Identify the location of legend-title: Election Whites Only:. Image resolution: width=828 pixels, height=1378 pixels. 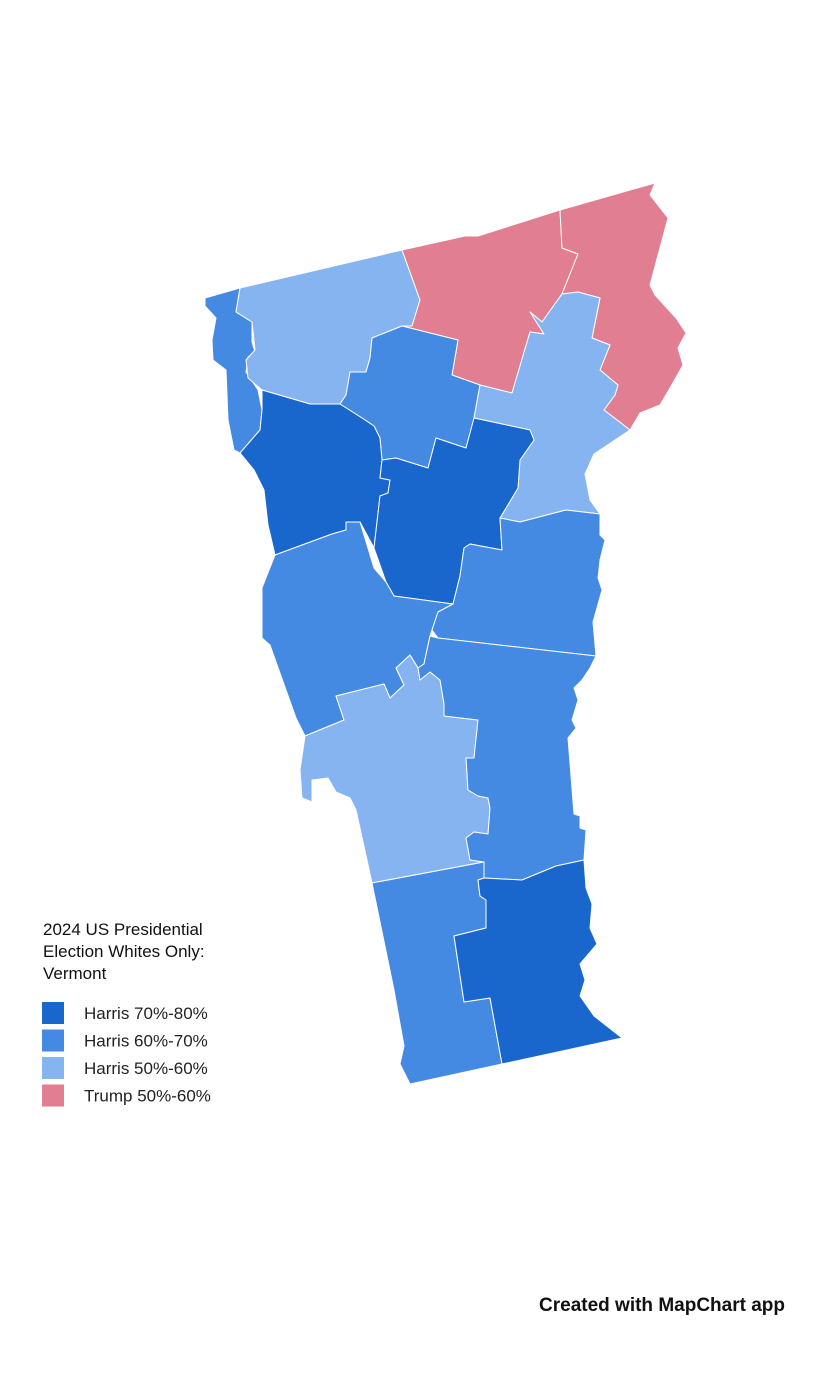
(124, 951).